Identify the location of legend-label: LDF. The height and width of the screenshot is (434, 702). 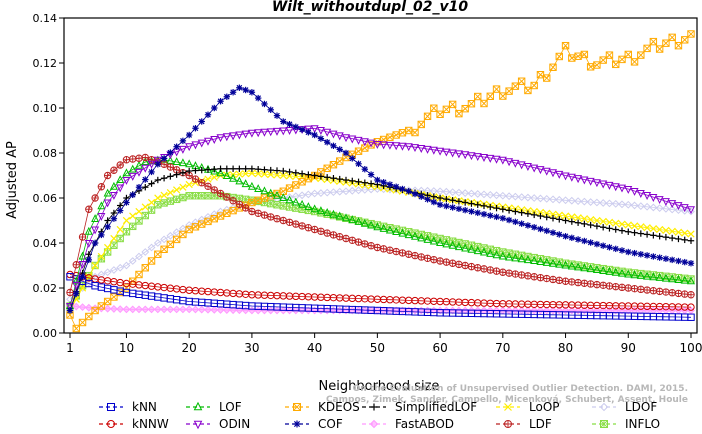
(540, 424).